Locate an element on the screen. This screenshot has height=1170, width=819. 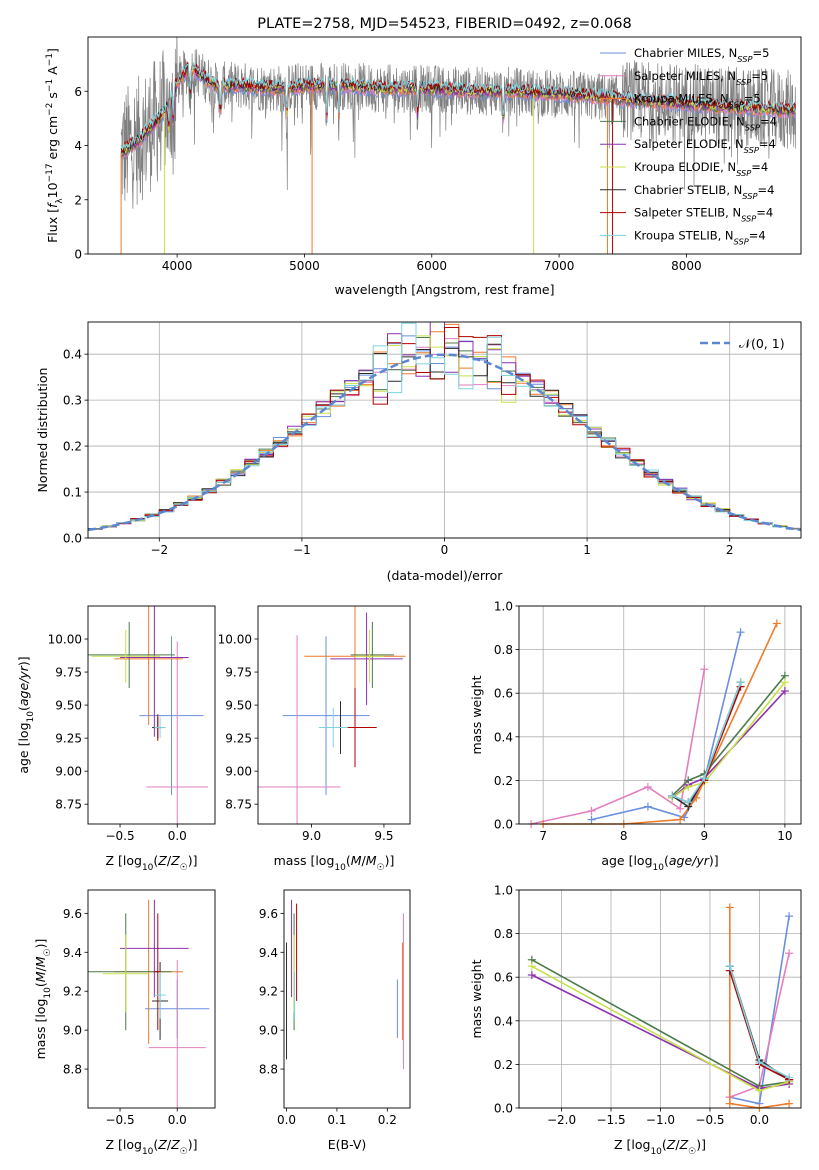
y-tick-label: 0.3 is located at coordinates (72, 401).